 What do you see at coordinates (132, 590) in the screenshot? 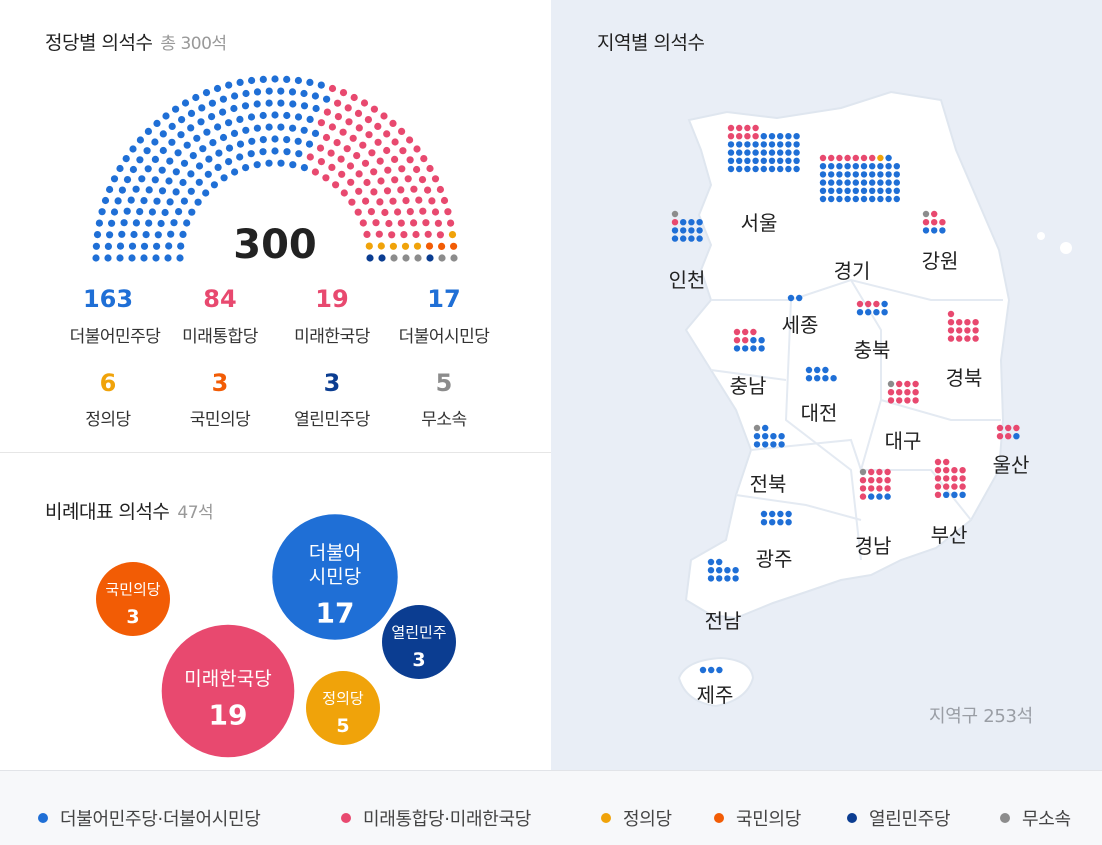
I see `bubble-label: 국민의당` at bounding box center [132, 590].